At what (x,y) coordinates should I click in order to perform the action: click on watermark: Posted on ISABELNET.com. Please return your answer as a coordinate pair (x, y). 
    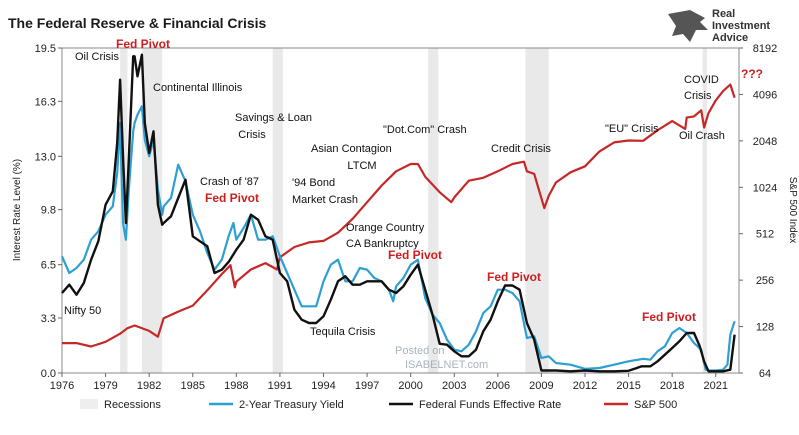
    Looking at the image, I should click on (441, 358).